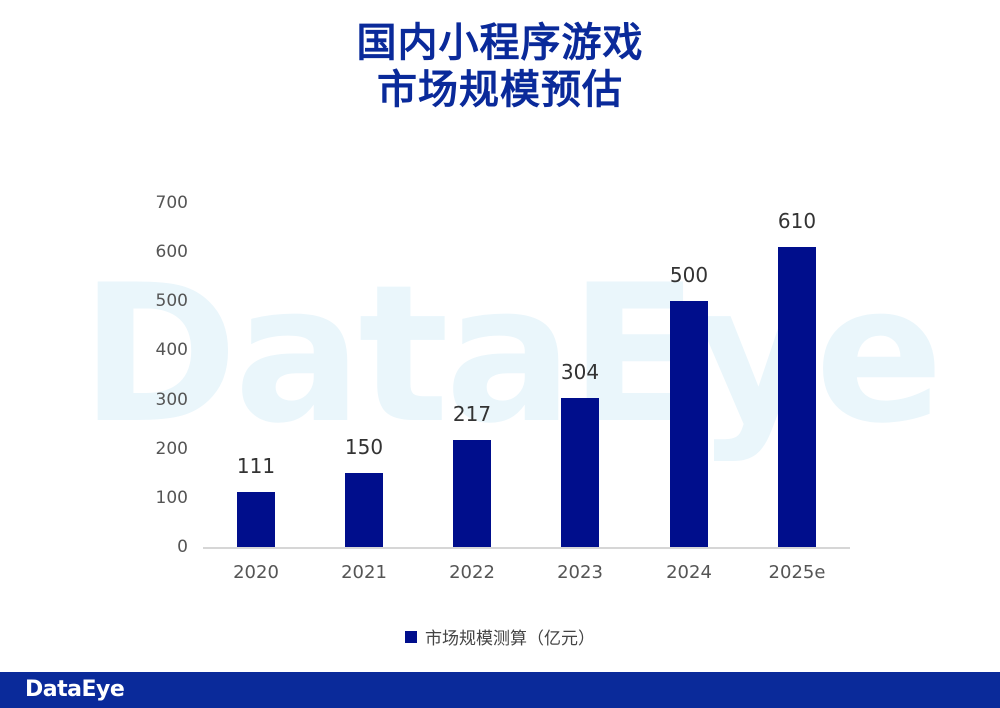 This screenshot has height=708, width=1000. I want to click on x-tick-label: 2025e, so click(797, 572).